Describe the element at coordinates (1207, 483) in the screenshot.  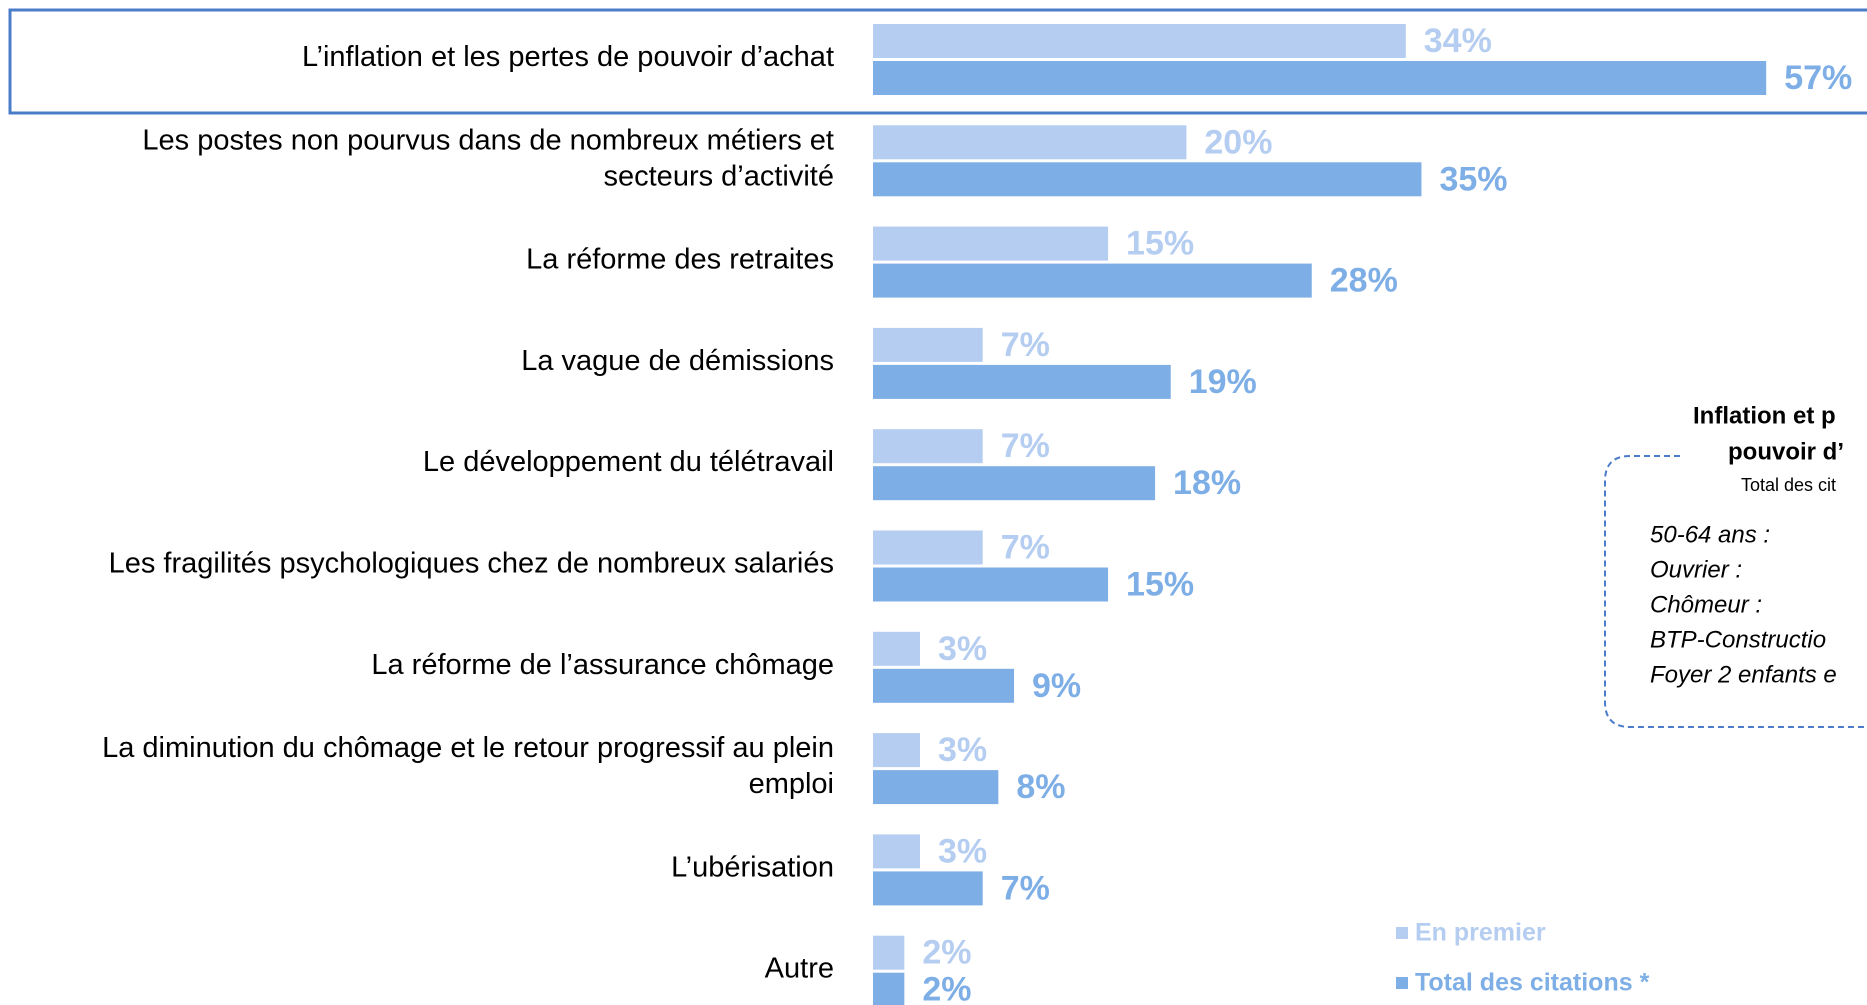
I see `value-label: 18%` at that location.